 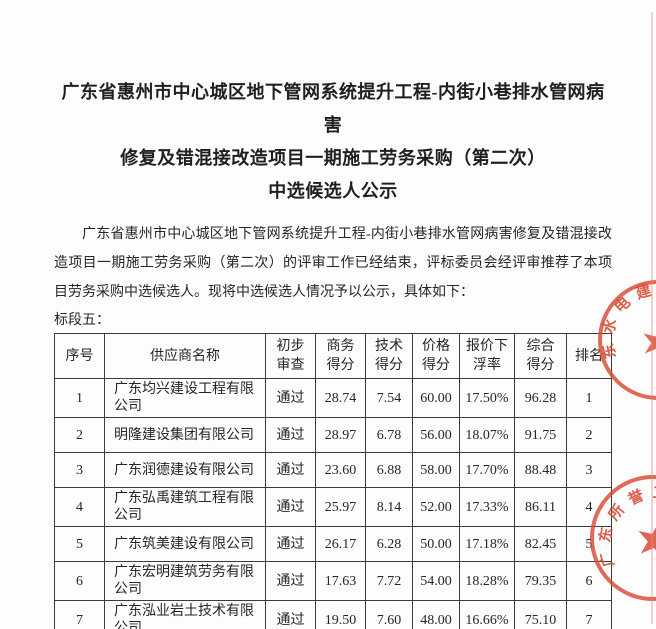 I want to click on cell-rank: 5, so click(x=589, y=544).